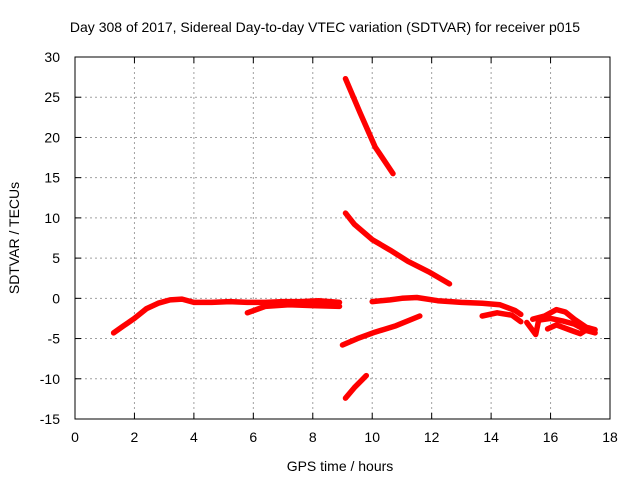  What do you see at coordinates (344, 437) in the screenshot?
I see `x-tick-labels: 0 2 4 6 8 10 12 14 16 18` at bounding box center [344, 437].